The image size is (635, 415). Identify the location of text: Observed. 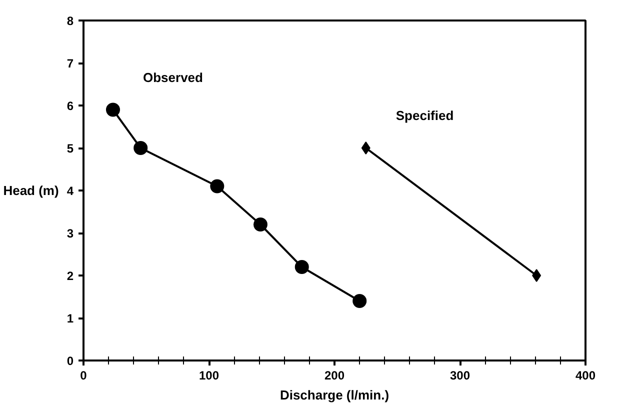
(173, 77).